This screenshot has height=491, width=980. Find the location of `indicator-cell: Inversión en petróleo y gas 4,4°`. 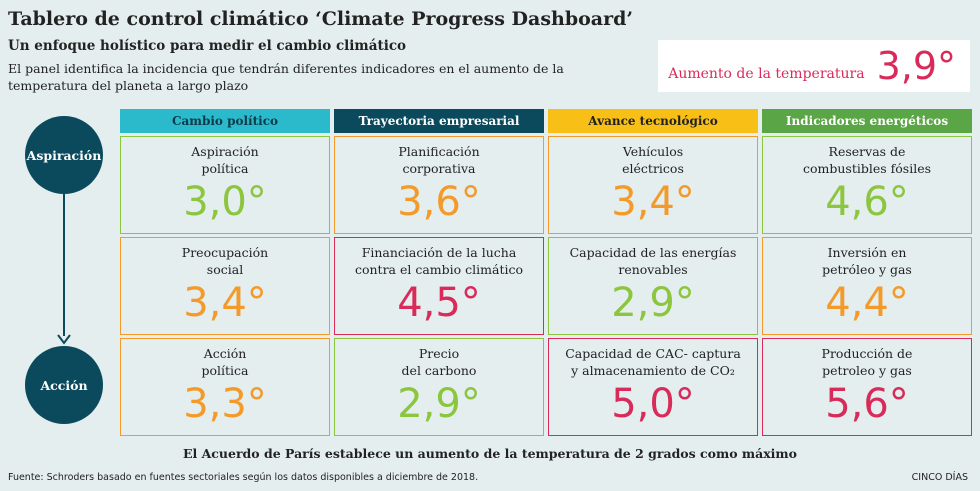

indicator-cell: Inversión en petróleo y gas 4,4° is located at coordinates (867, 286).